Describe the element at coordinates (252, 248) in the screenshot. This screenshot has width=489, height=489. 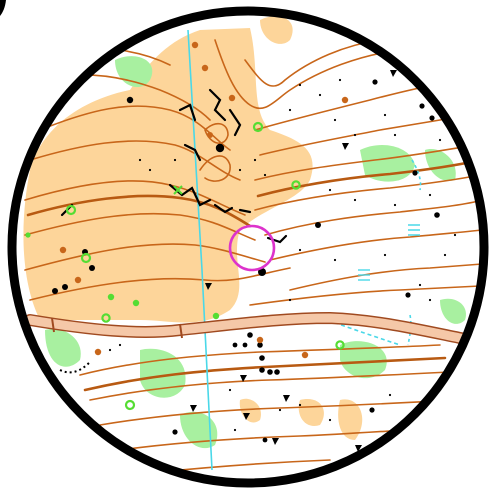
I see `control-circle` at that location.